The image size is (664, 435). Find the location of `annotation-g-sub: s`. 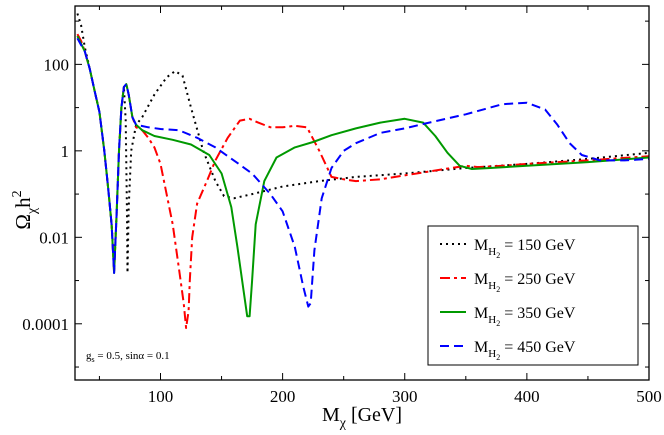

annotation-g-sub: s is located at coordinates (93, 359).